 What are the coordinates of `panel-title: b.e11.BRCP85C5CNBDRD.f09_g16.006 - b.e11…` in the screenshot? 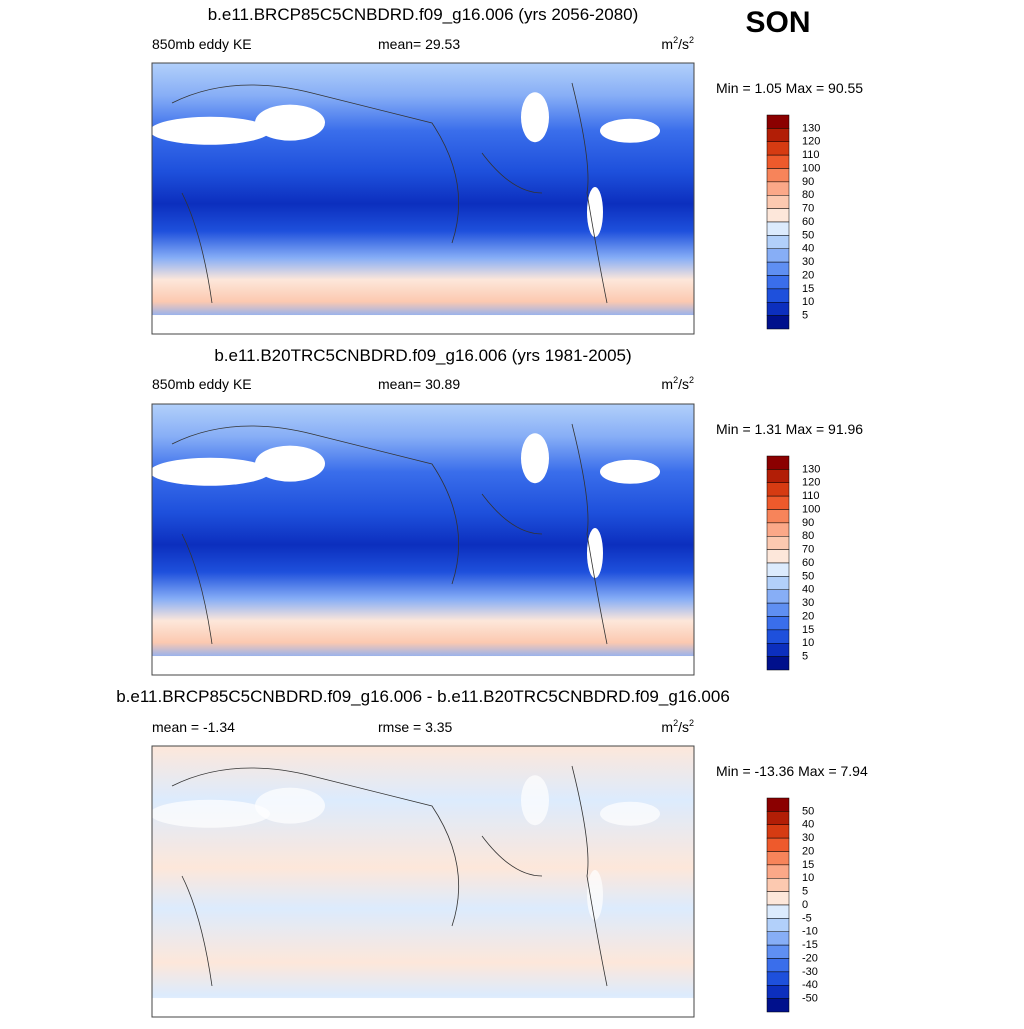 It's located at (423, 696).